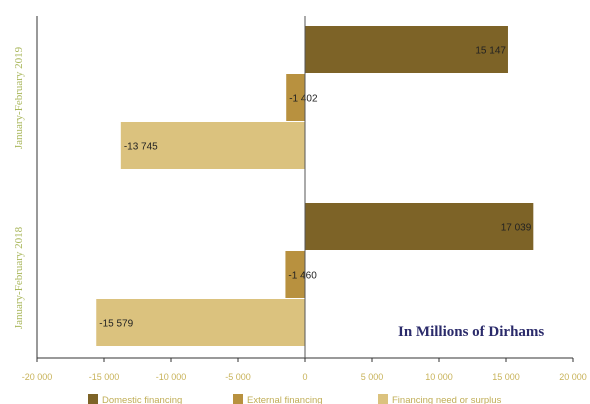 The image size is (590, 404). I want to click on data-label: -1 402, so click(303, 99).